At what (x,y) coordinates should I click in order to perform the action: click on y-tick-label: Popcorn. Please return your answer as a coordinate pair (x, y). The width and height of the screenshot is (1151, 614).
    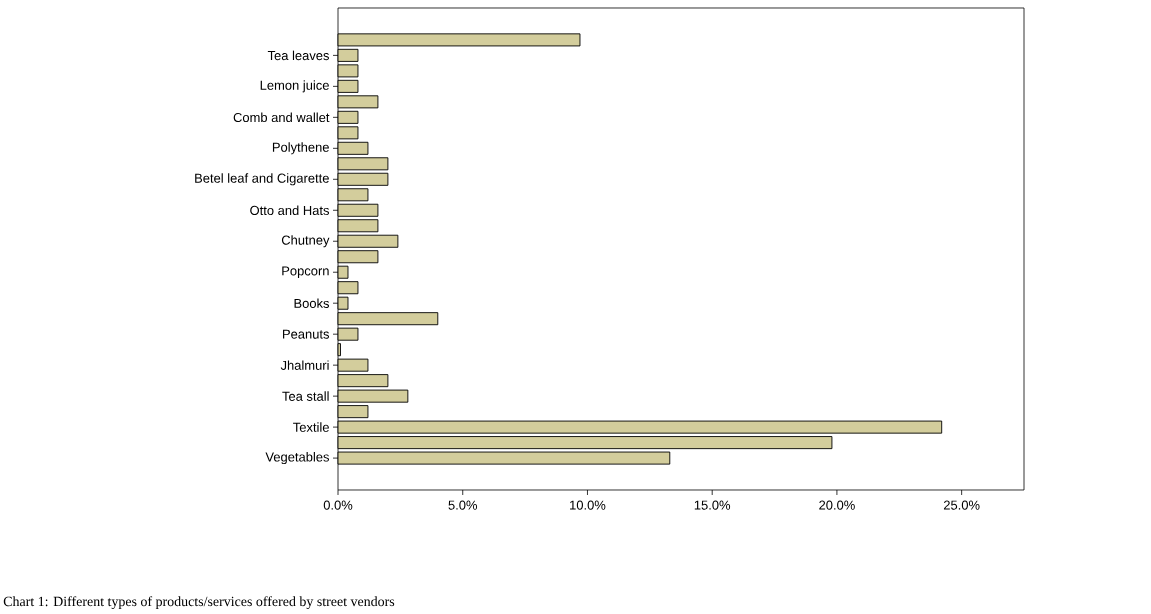
    Looking at the image, I should click on (305, 272).